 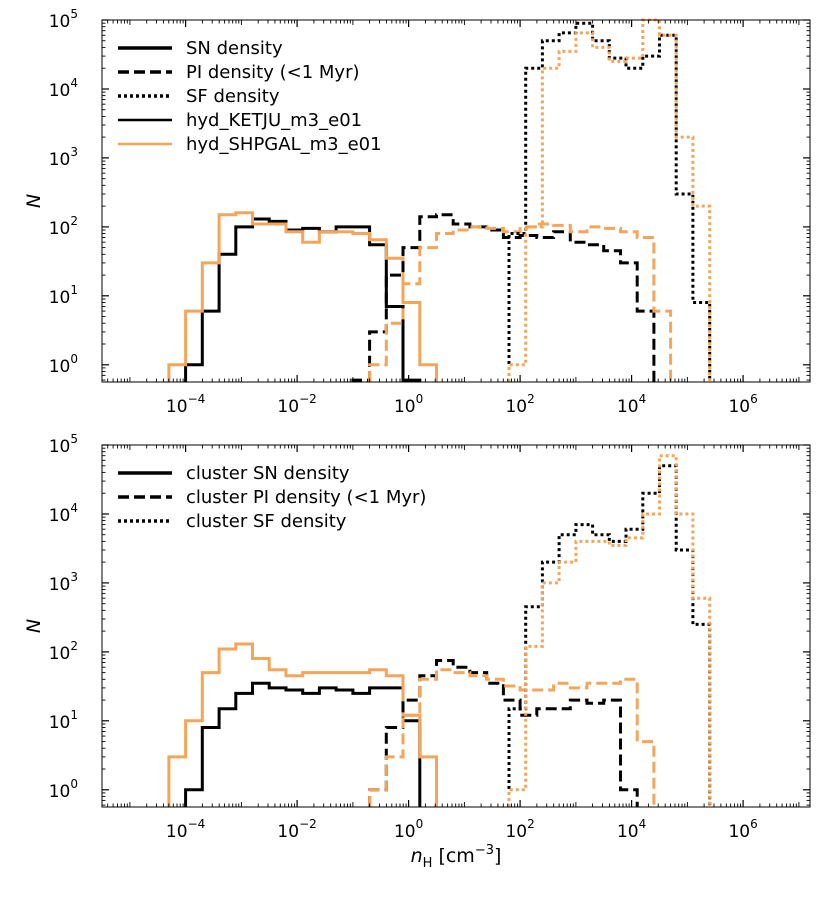 I want to click on bottom-y-tick-label: 10⁵, so click(x=63, y=444).